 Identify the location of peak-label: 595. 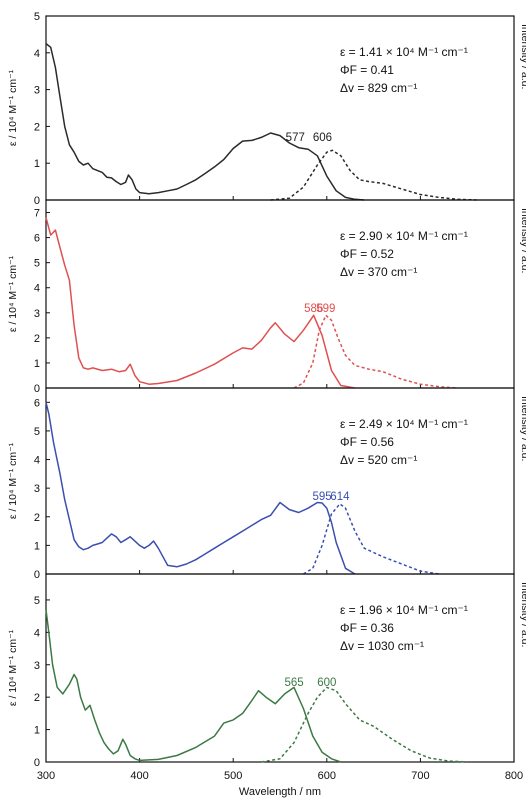
(322, 497).